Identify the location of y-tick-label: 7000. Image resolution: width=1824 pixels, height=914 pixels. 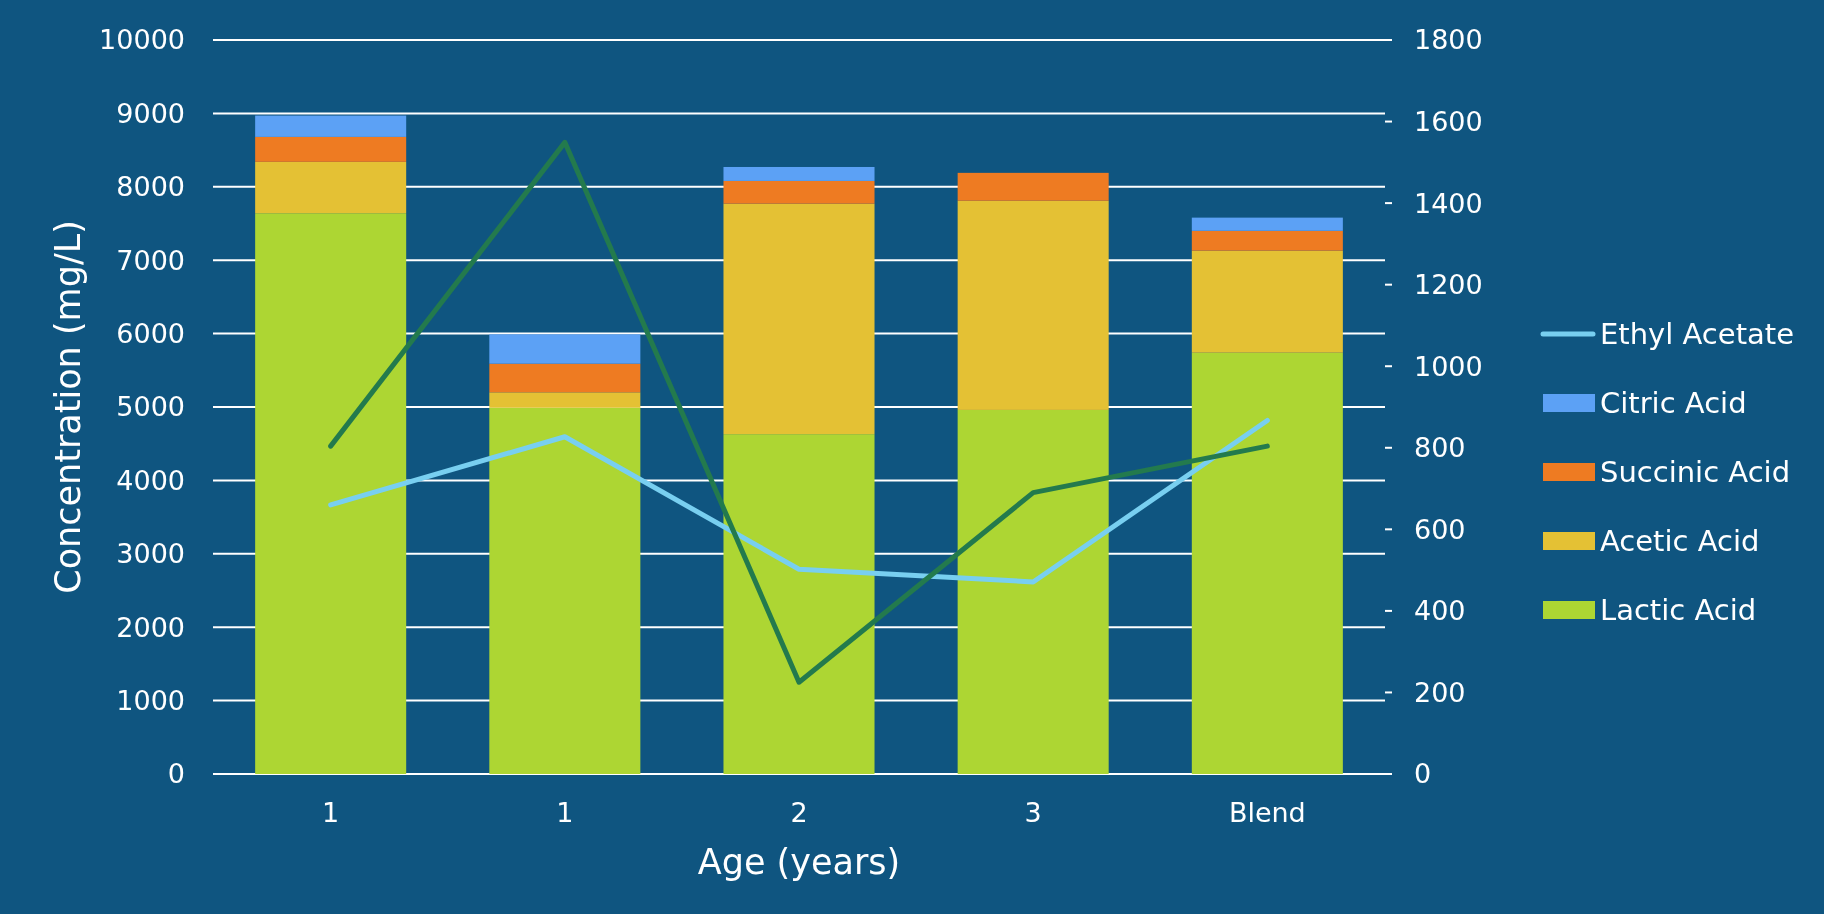
(150, 260).